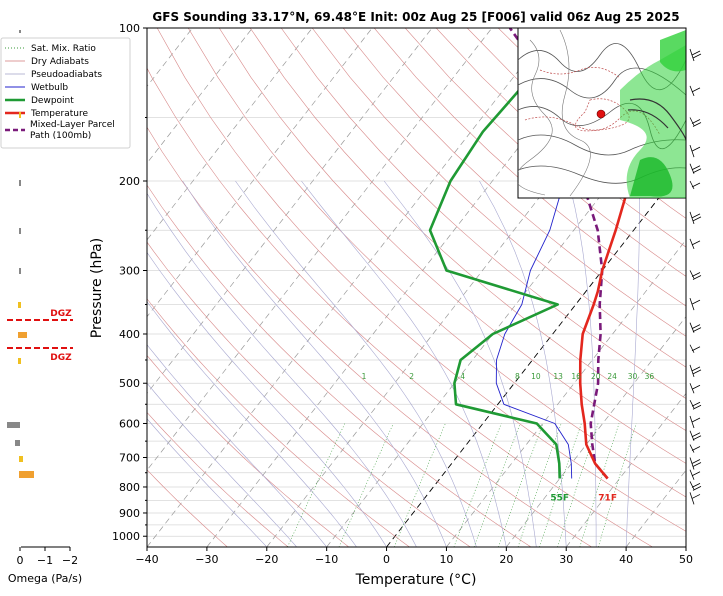  What do you see at coordinates (129, 487) in the screenshot?
I see `y-tick-label: 800` at bounding box center [129, 487].